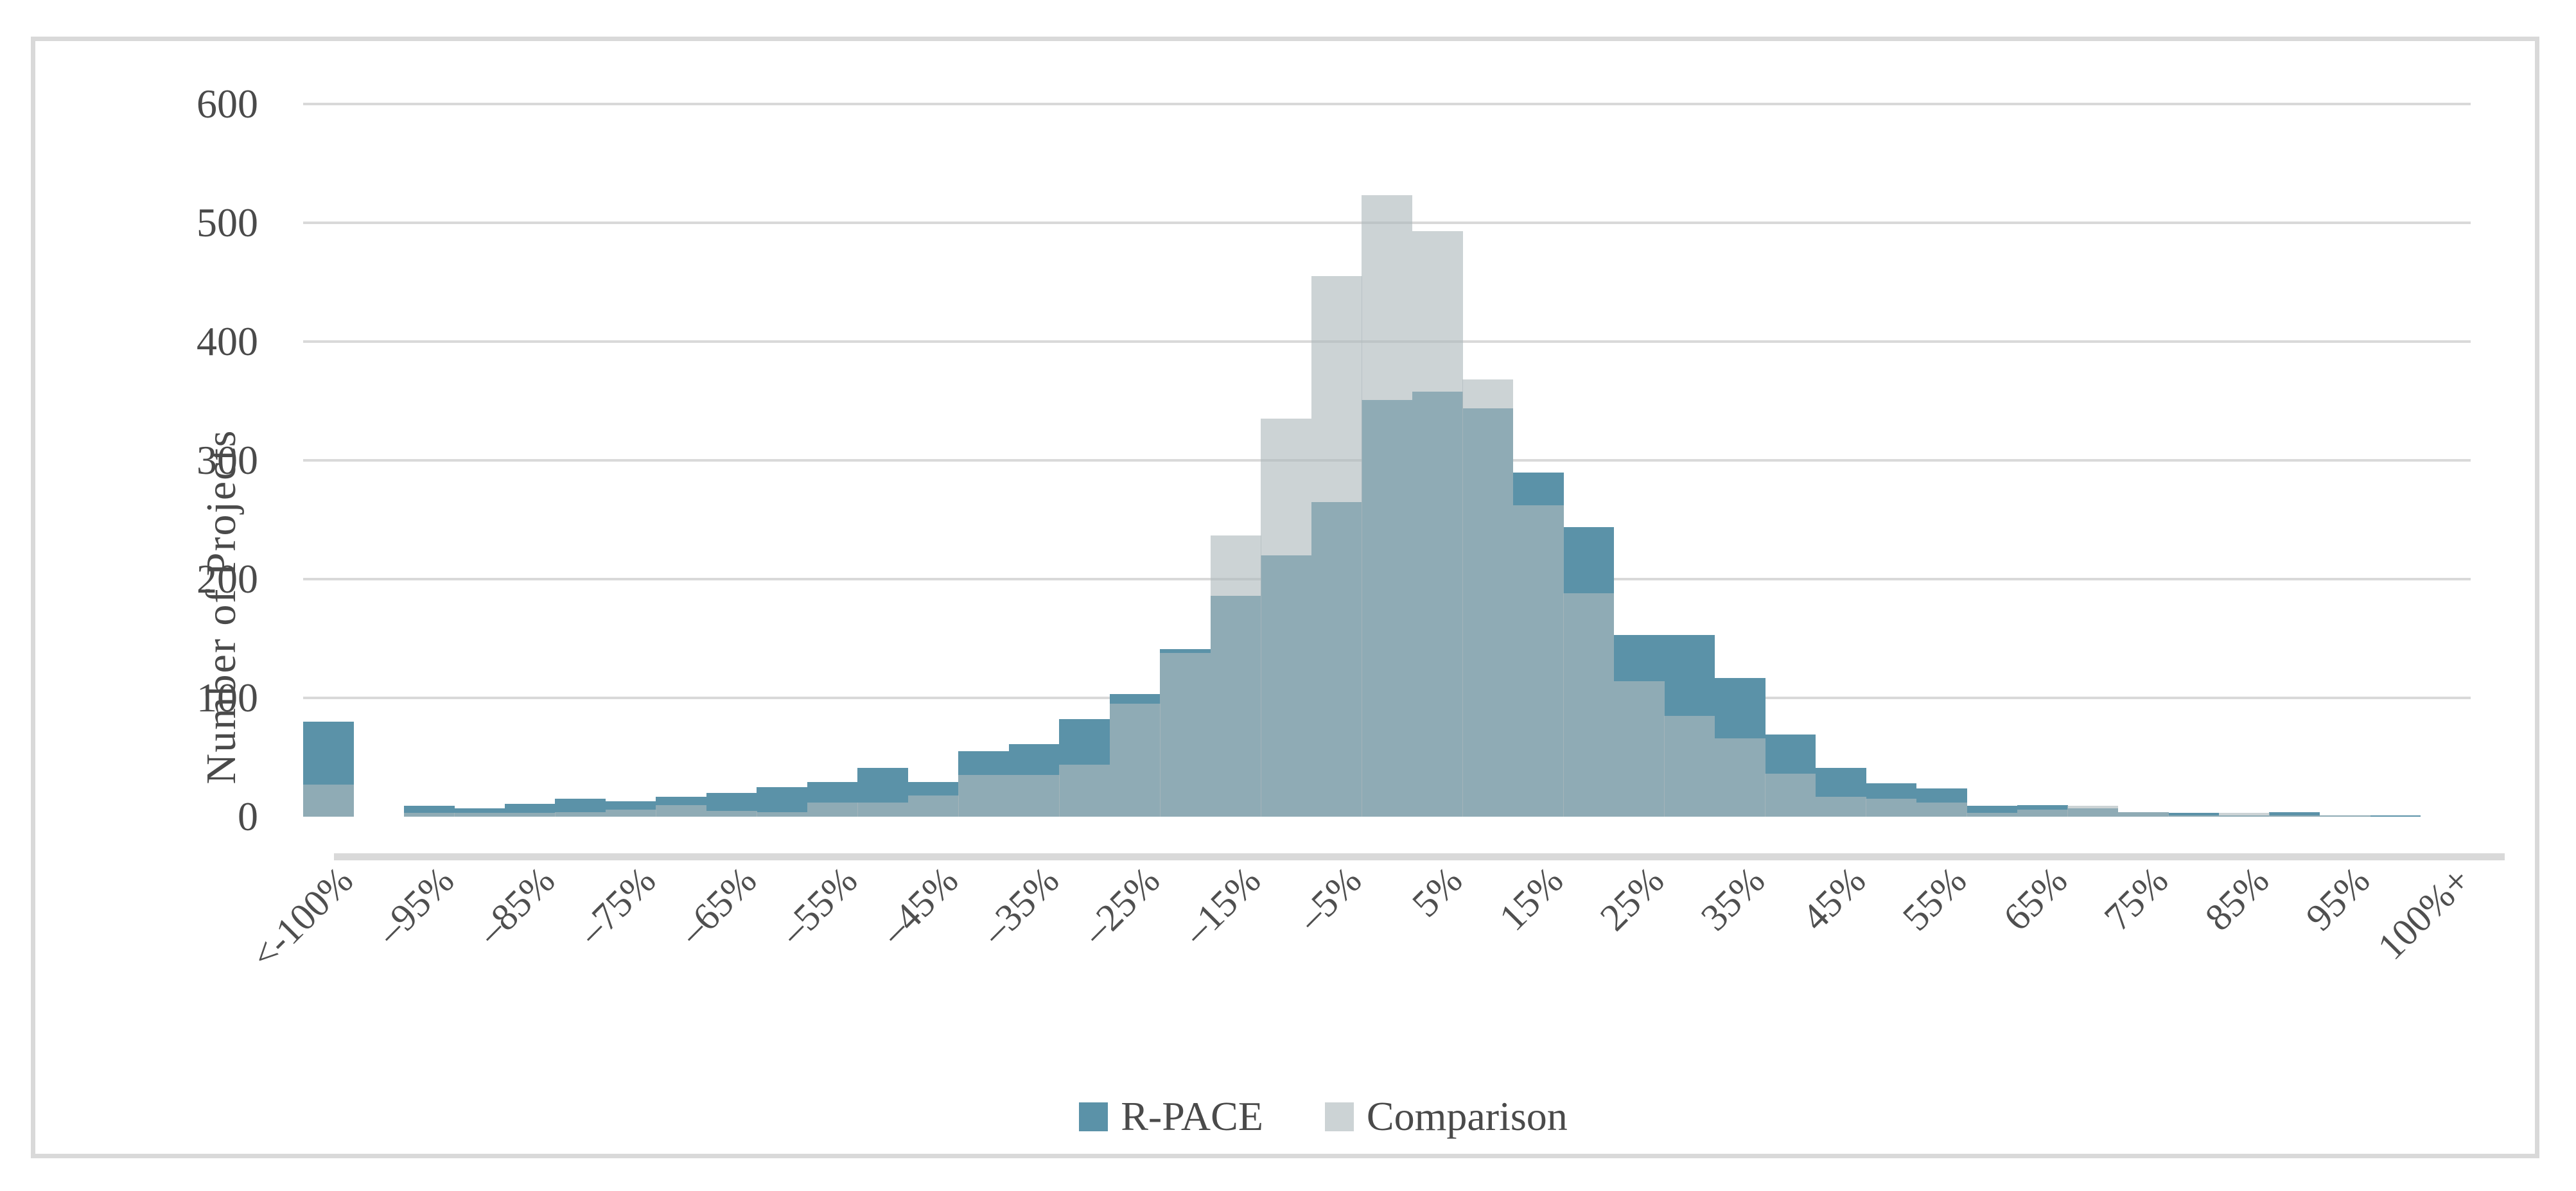  What do you see at coordinates (1093, 1116) in the screenshot?
I see `legend-swatch-rpace-icon` at bounding box center [1093, 1116].